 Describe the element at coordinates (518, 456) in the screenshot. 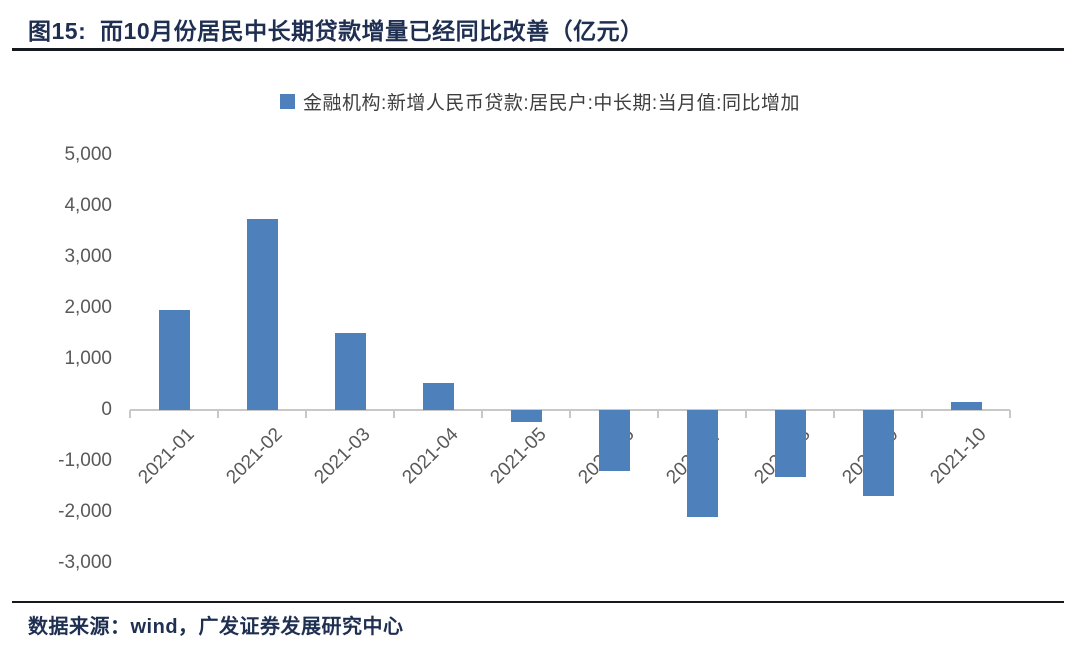

I see `x-axis-tick-label: 2021-05` at that location.